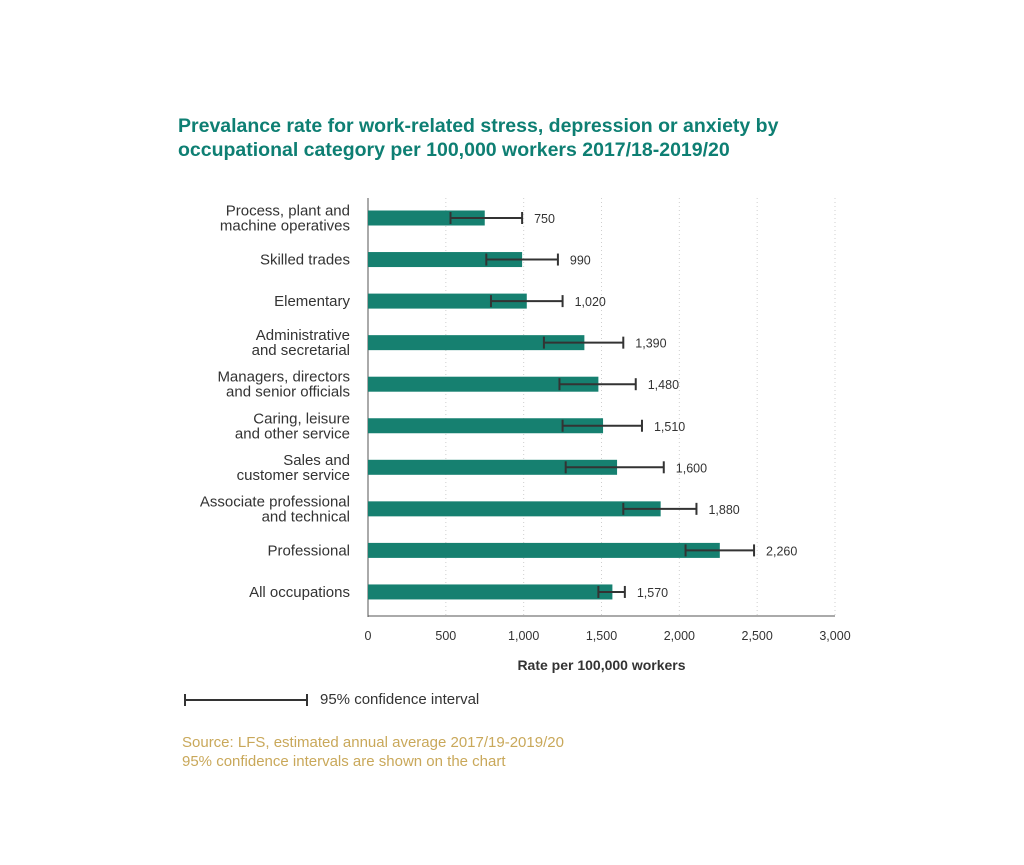 The width and height of the screenshot is (1024, 865). Describe the element at coordinates (834, 636) in the screenshot. I see `x-tick-label: 3,000` at that location.